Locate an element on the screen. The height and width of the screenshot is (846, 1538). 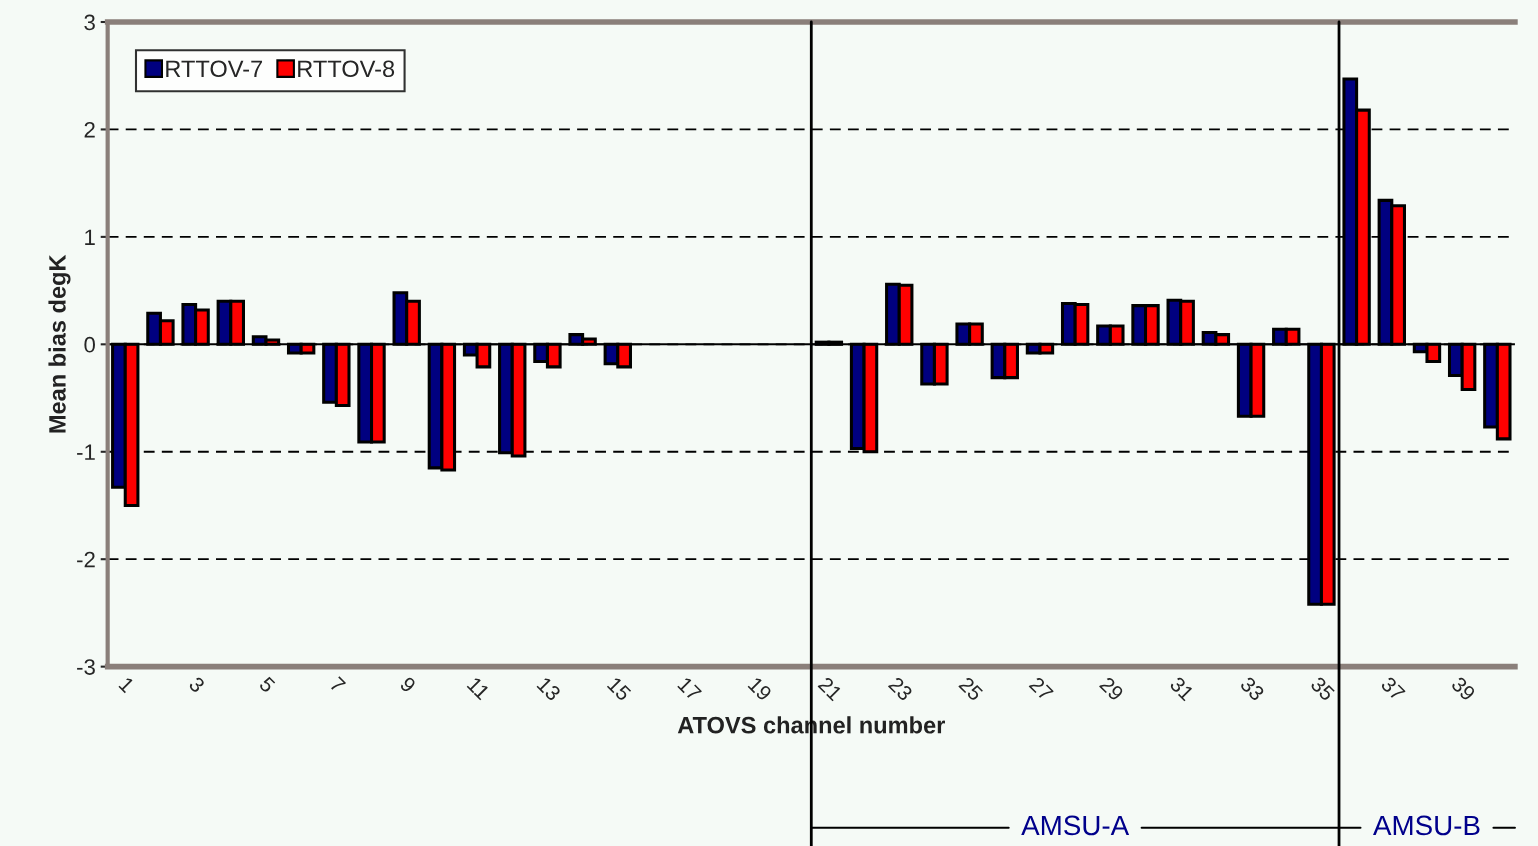
y-tick-label: -1 is located at coordinates (86, 452).